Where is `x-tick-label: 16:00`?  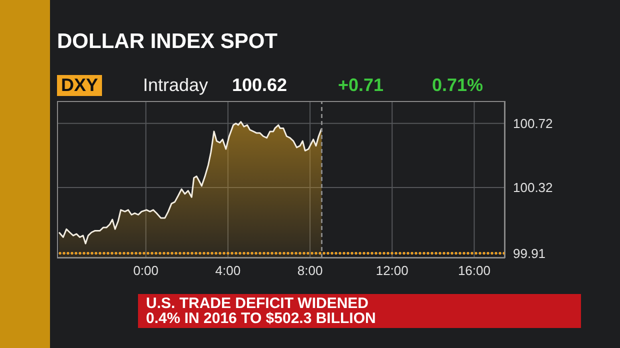
x-tick-label: 16:00 is located at coordinates (474, 270).